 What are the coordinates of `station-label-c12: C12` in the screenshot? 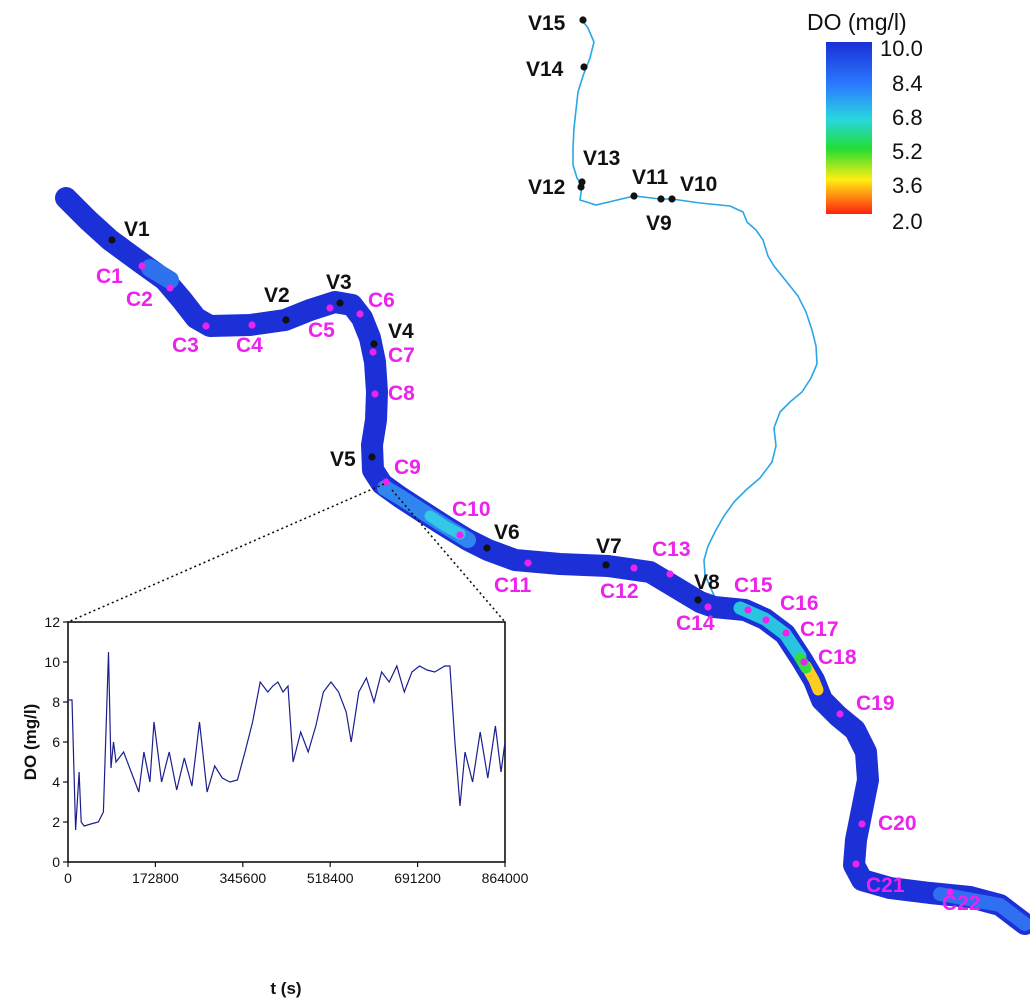 It's located at (619, 591).